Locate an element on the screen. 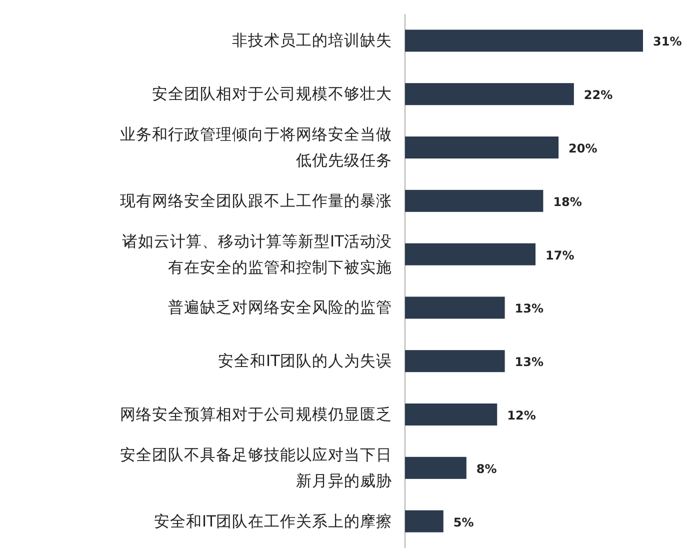 This screenshot has height=555, width=690. y-tick-label: 普遍缺乏对网络安全风险的监管 is located at coordinates (280, 307).